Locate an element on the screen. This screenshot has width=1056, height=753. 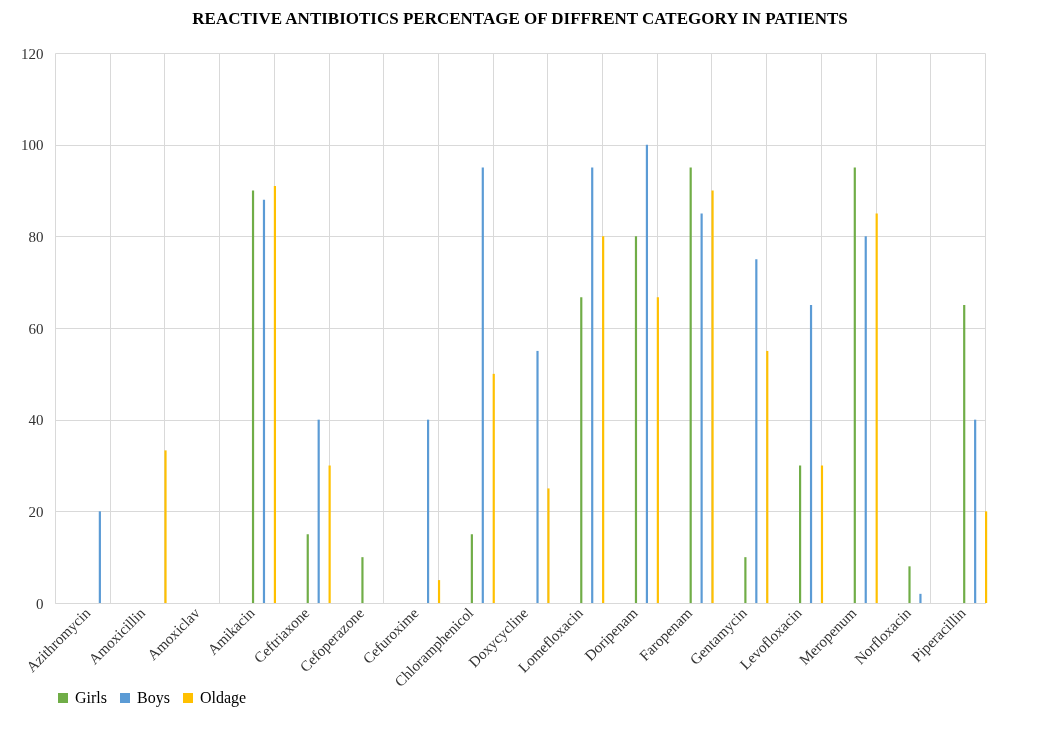
y-tick-label: 20 is located at coordinates (36, 511).